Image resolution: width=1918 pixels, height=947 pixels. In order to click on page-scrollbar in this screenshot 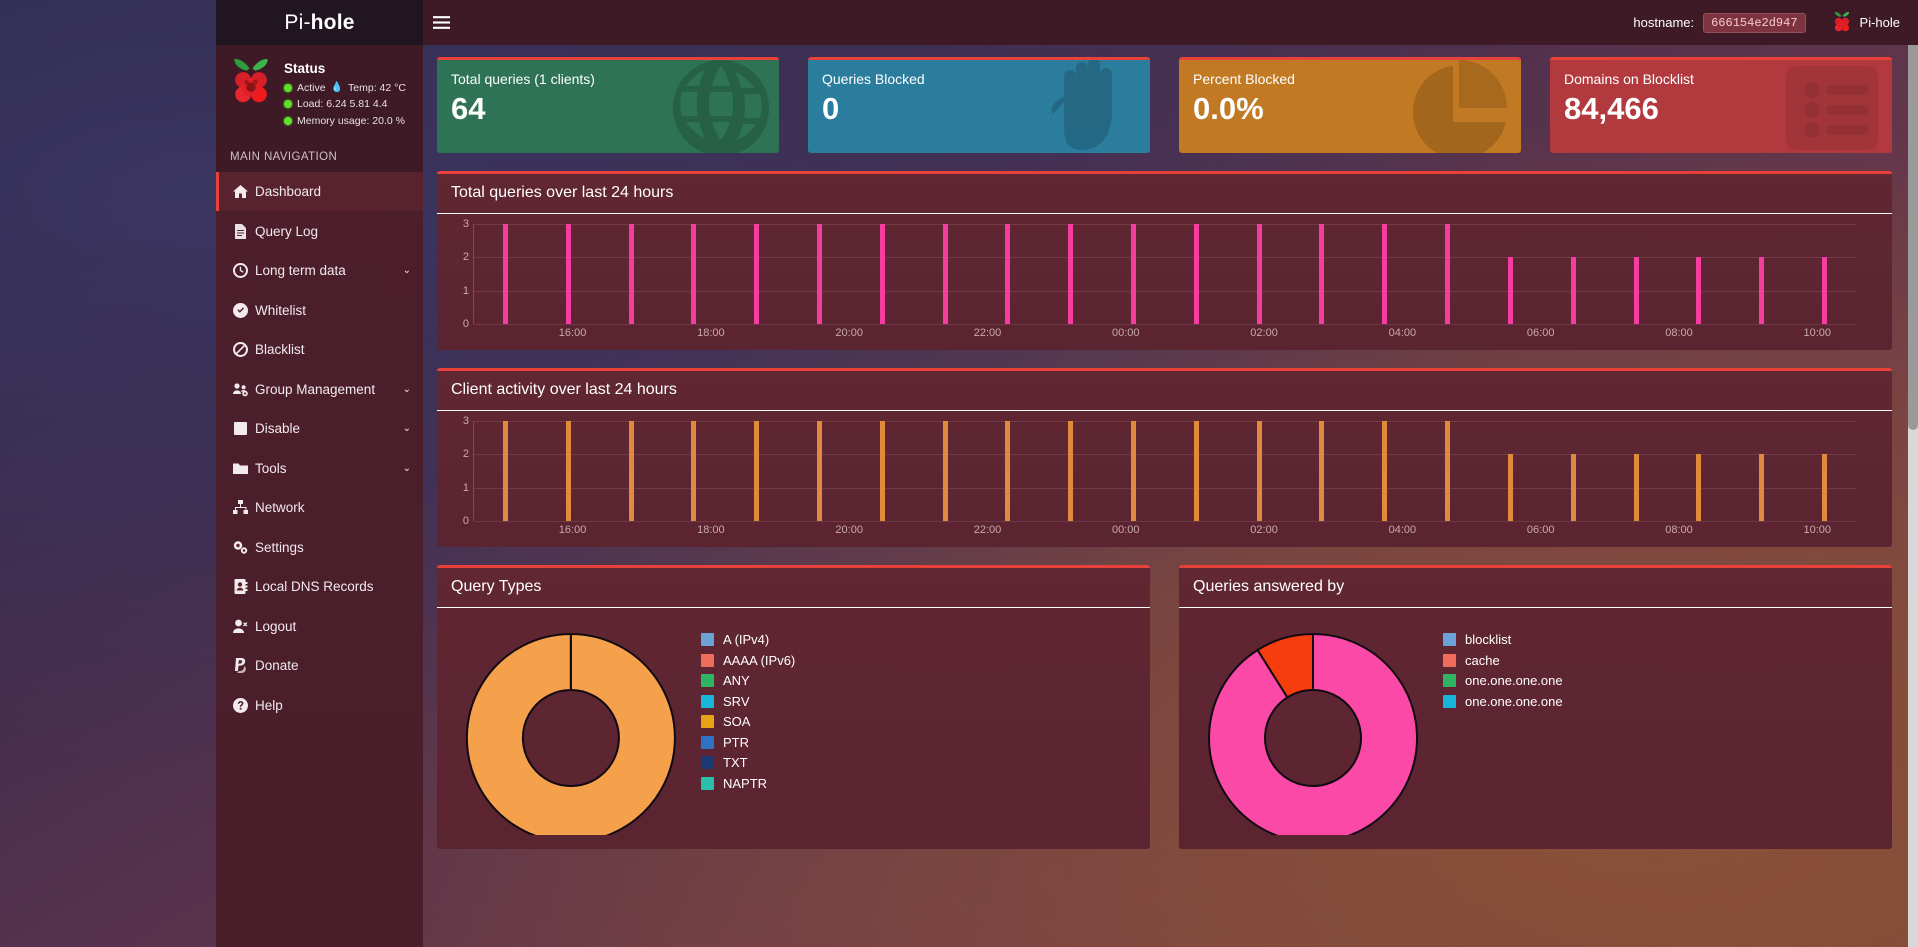, I will do `click(1913, 473)`.